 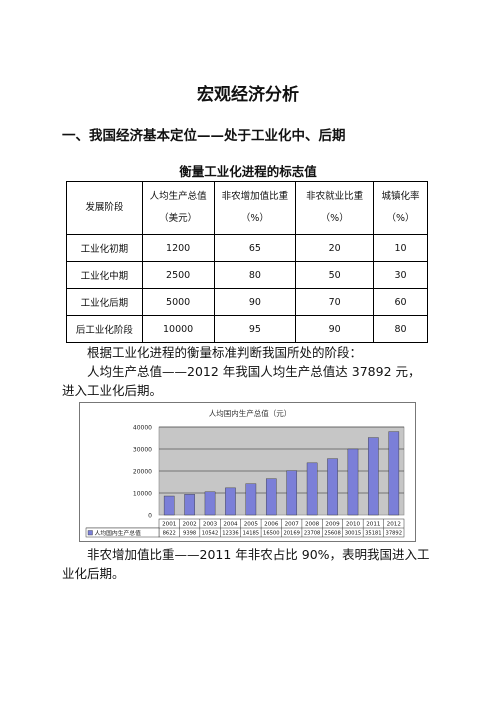 I want to click on column-header: 城镇化率 （%）, so click(x=400, y=208).